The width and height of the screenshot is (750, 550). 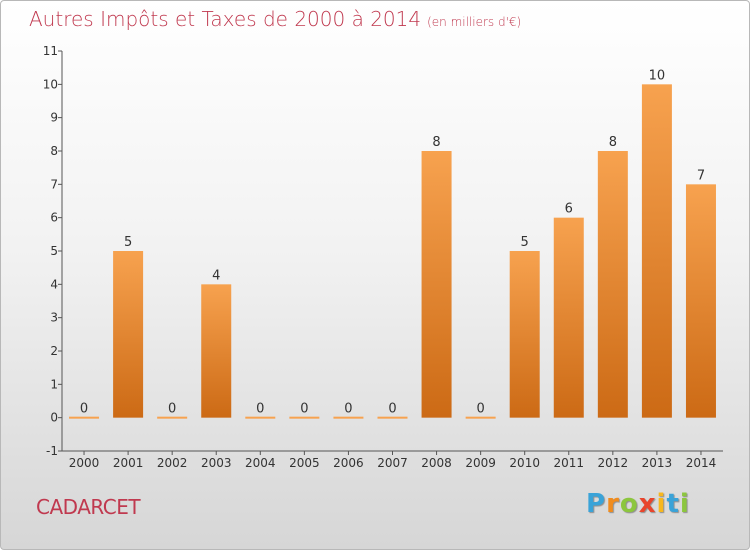 I want to click on y-tick-label: 8, so click(x=54, y=151).